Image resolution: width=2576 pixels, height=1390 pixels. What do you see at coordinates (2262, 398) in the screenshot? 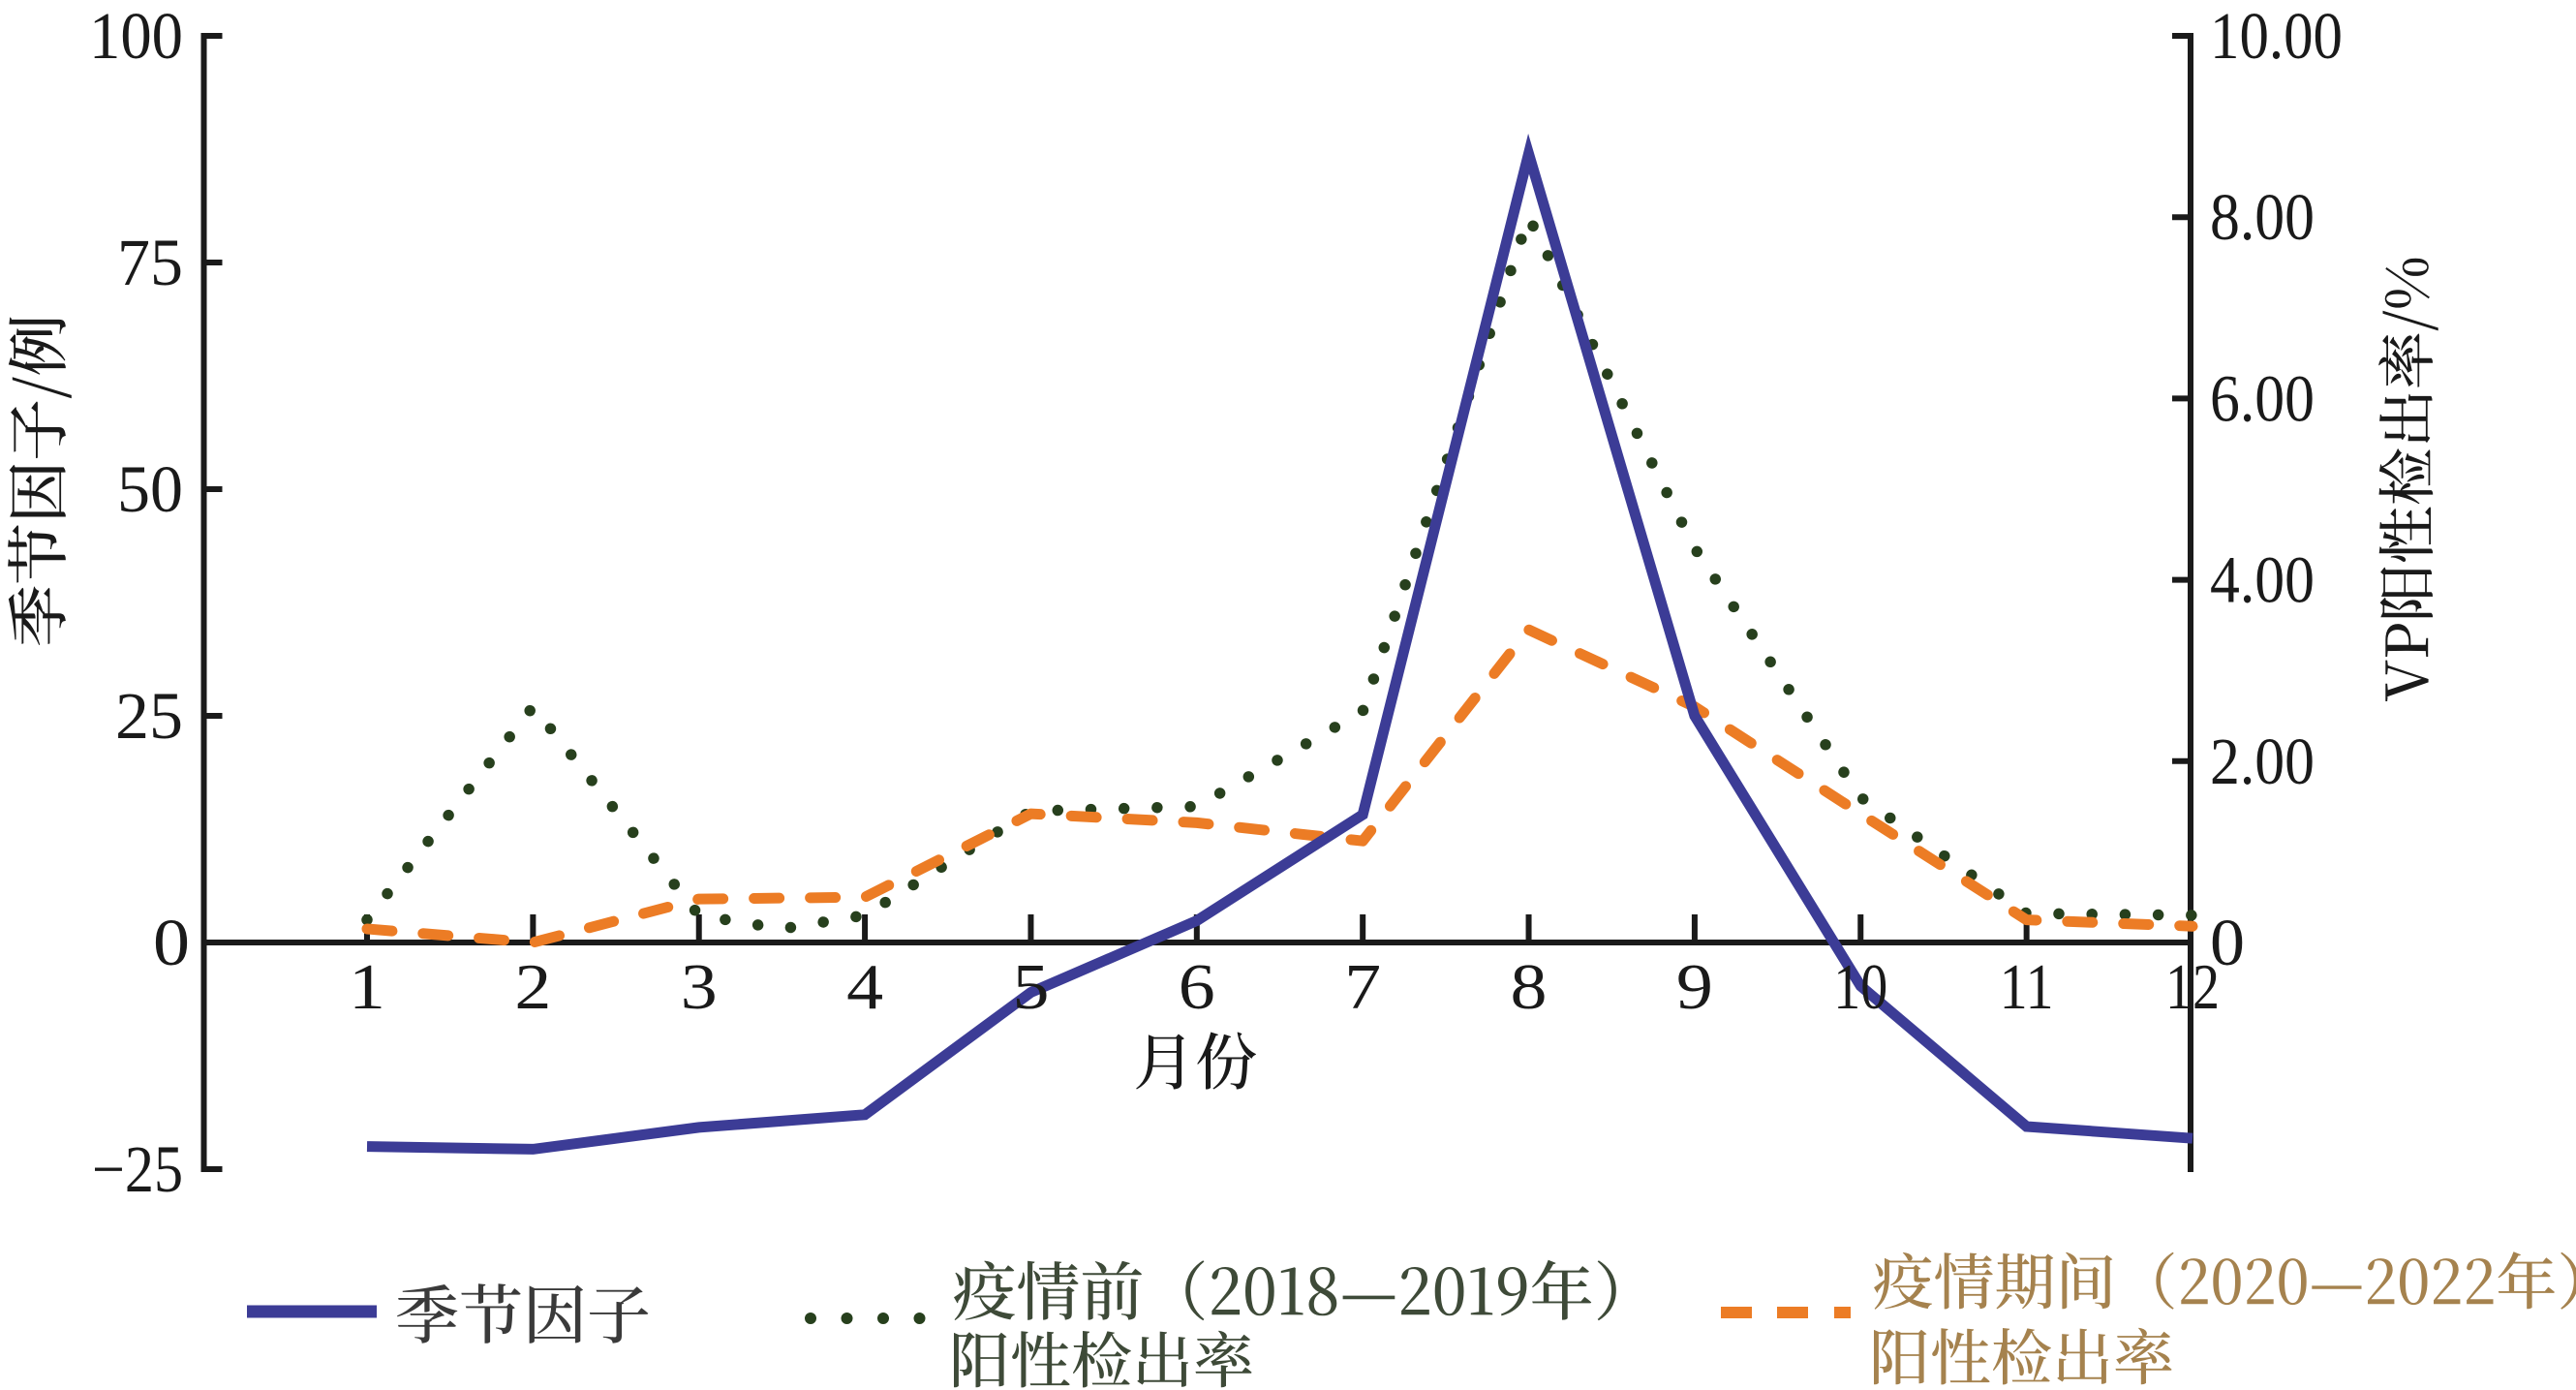
I see `svg-text: 6.00` at bounding box center [2262, 398].